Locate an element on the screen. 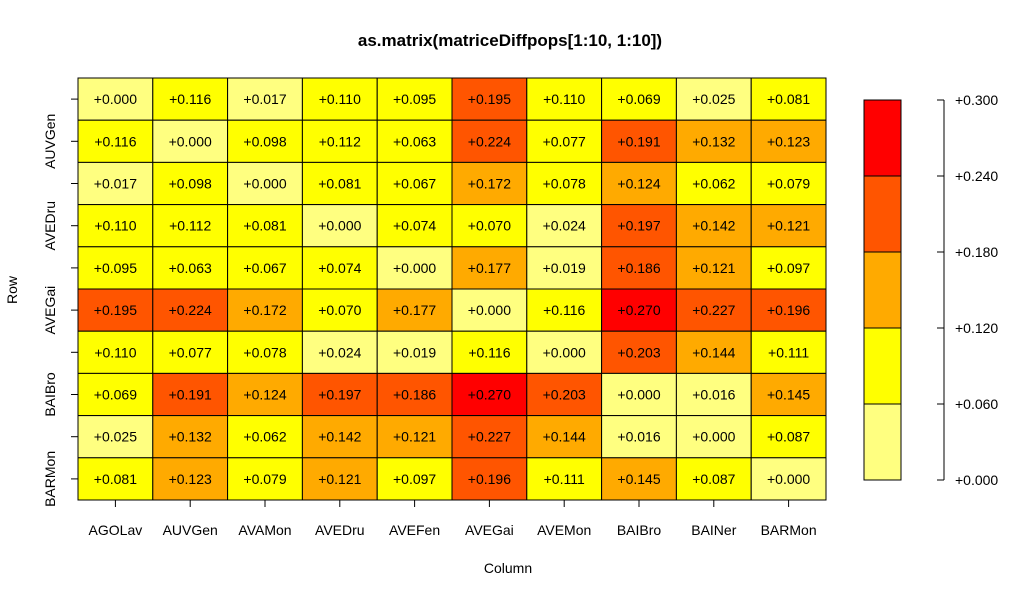 The height and width of the screenshot is (599, 1017). cell-label: +0.016 is located at coordinates (713, 395).